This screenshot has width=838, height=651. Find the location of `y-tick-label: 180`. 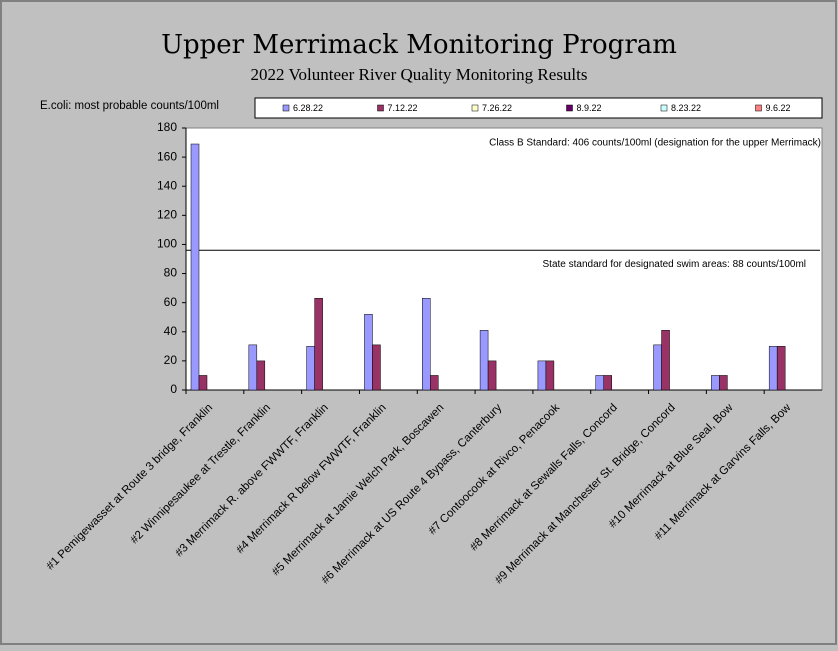

y-tick-label: 180 is located at coordinates (167, 127).